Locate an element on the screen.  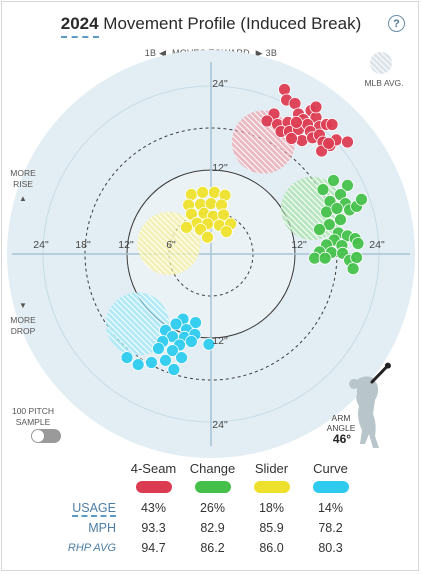
tick-label: 6" is located at coordinates (171, 245).